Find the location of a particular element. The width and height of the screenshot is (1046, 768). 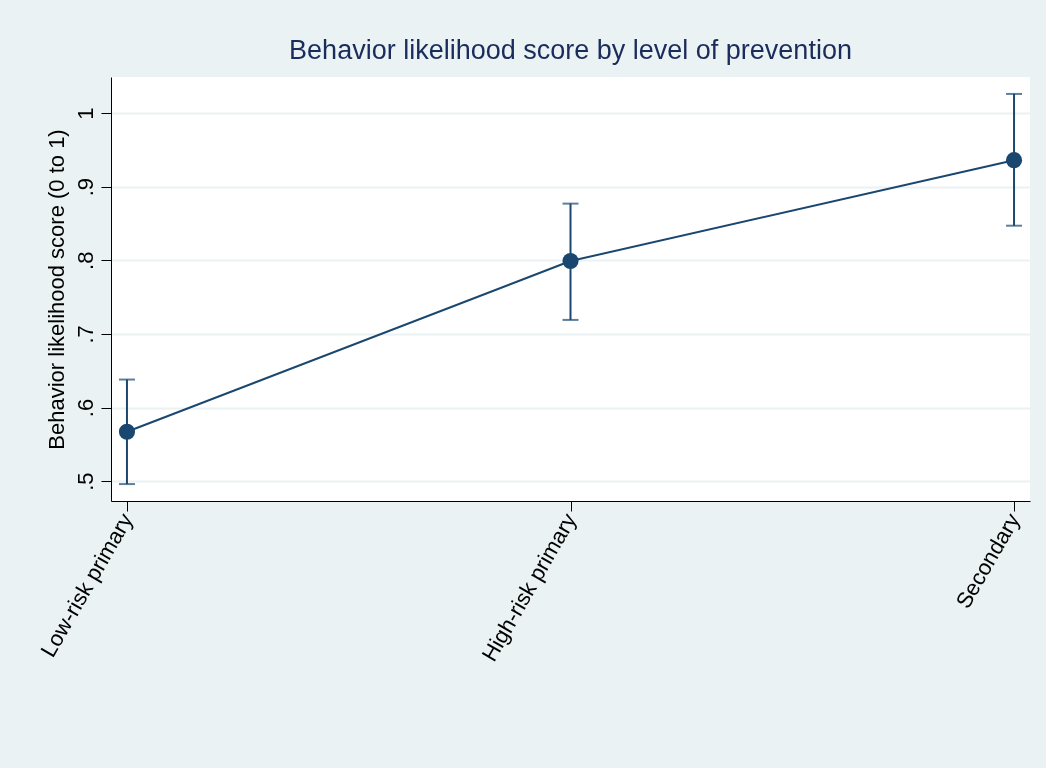

y-tick-label: 1 is located at coordinates (85, 113).